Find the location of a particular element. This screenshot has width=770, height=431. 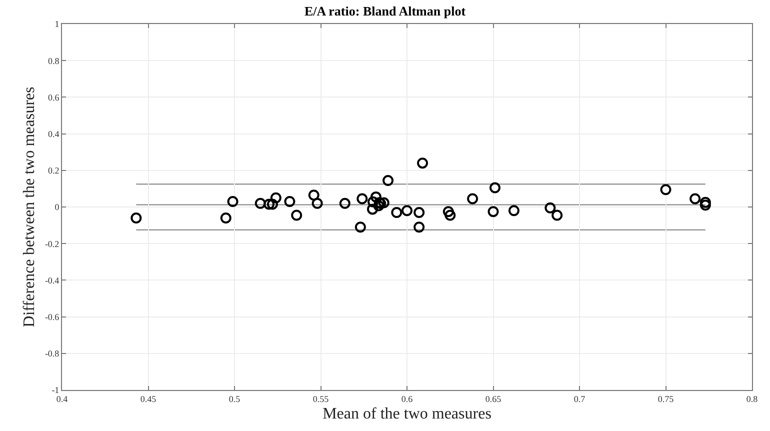

y-tick-label: 0.6 is located at coordinates (54, 97).